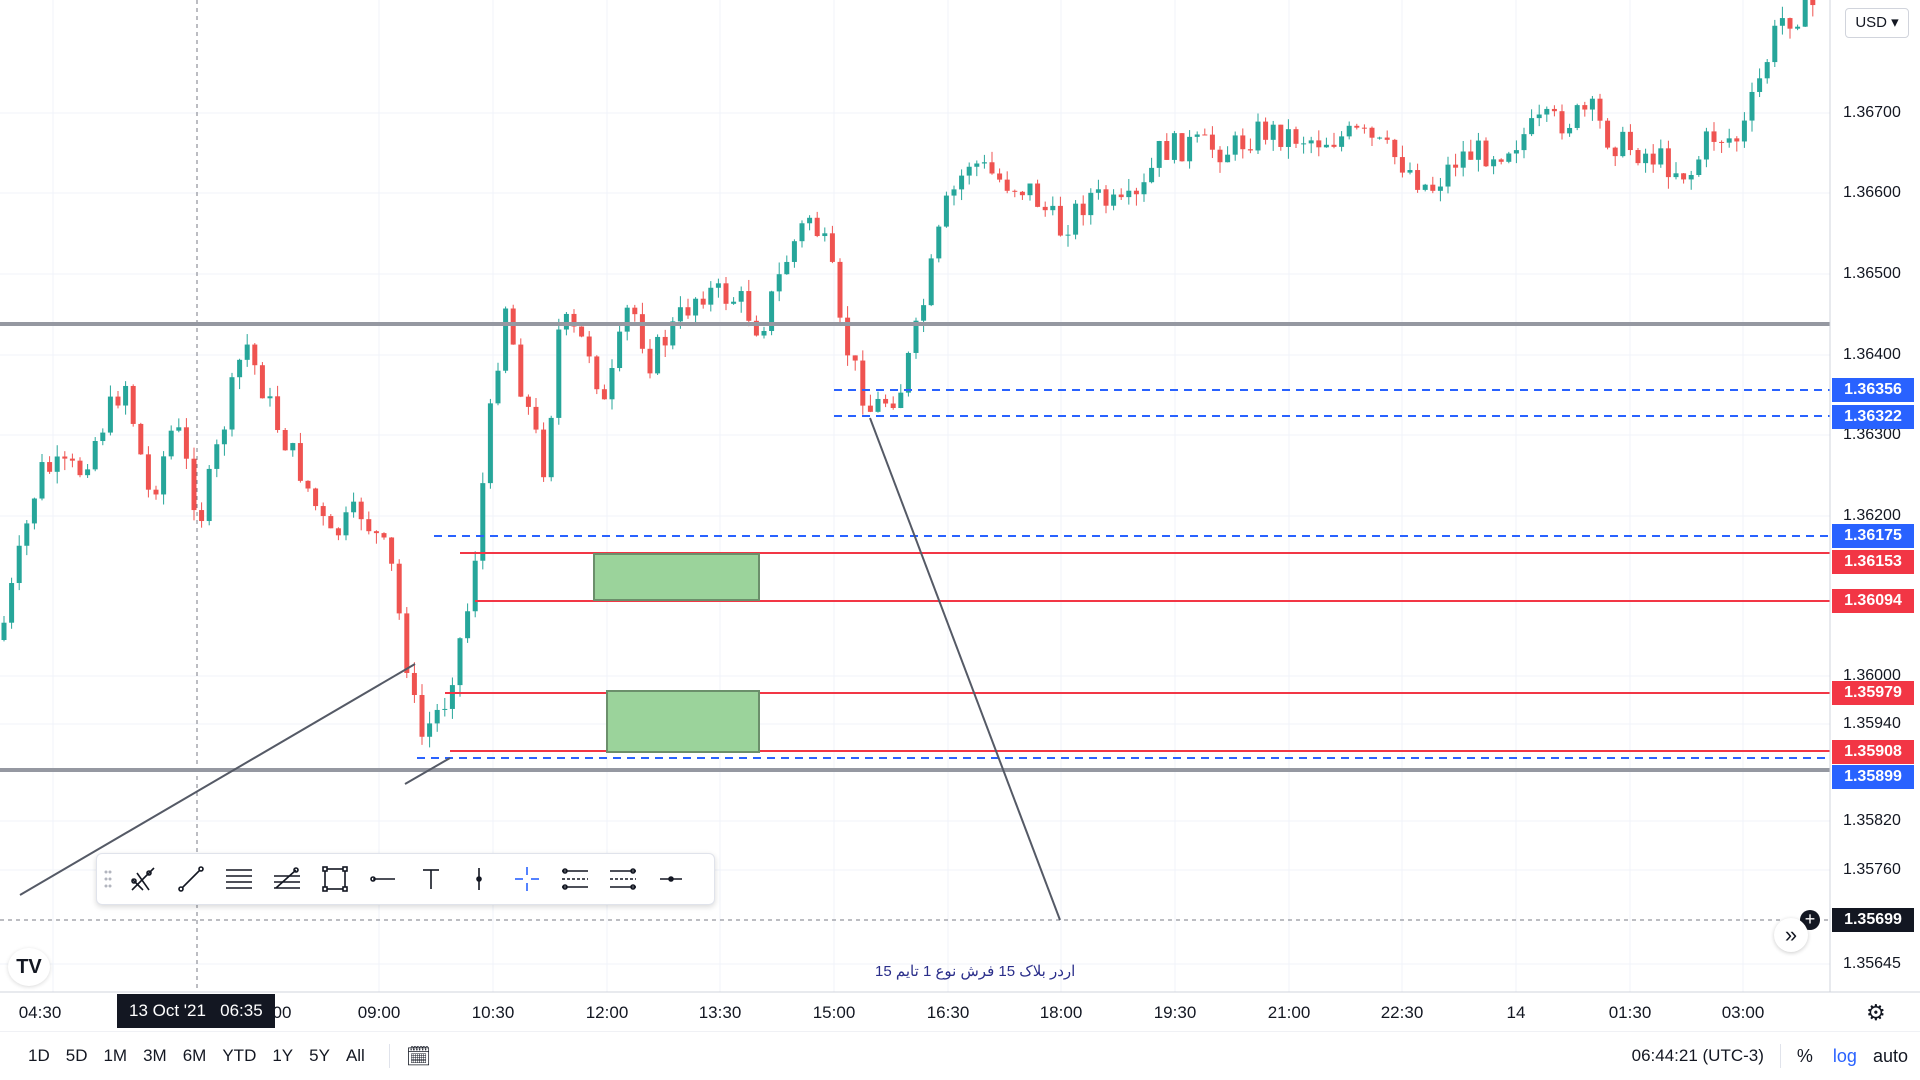 The width and height of the screenshot is (1920, 1080). Describe the element at coordinates (76, 1055) in the screenshot. I see `range-button-5d: 5D` at that location.